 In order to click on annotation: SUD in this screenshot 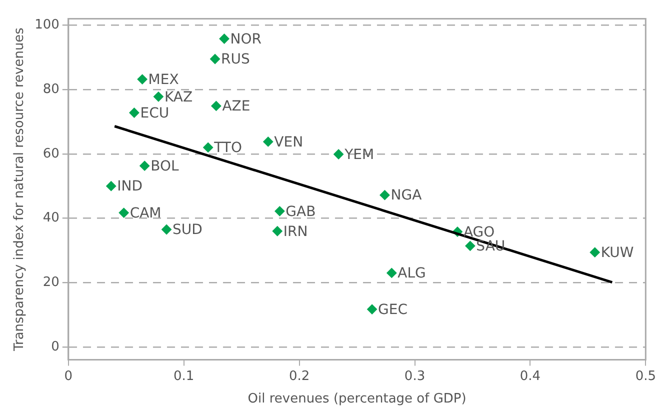, I will do `click(187, 230)`.